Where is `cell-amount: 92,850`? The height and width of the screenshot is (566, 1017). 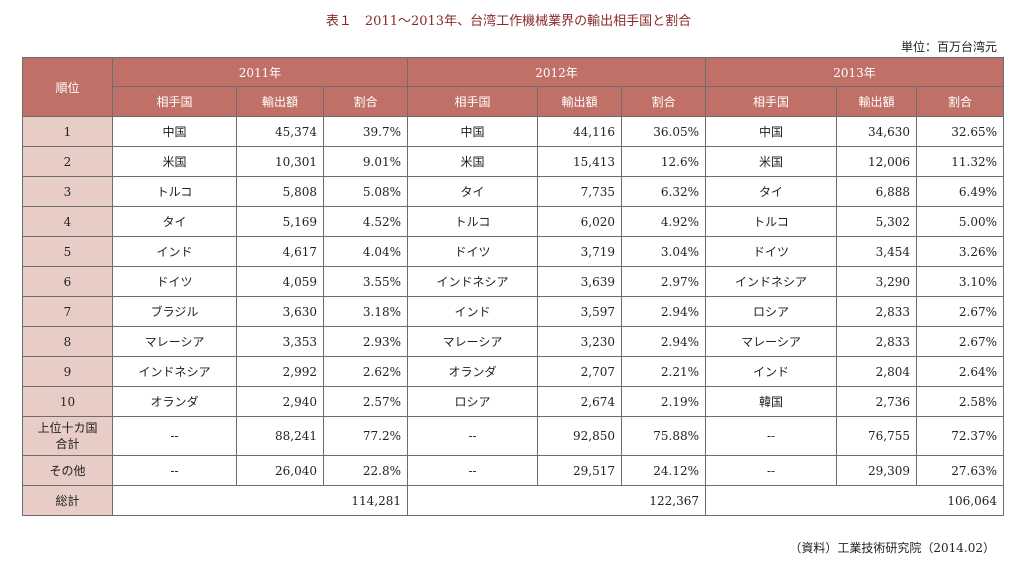
cell-amount: 92,850 is located at coordinates (579, 436).